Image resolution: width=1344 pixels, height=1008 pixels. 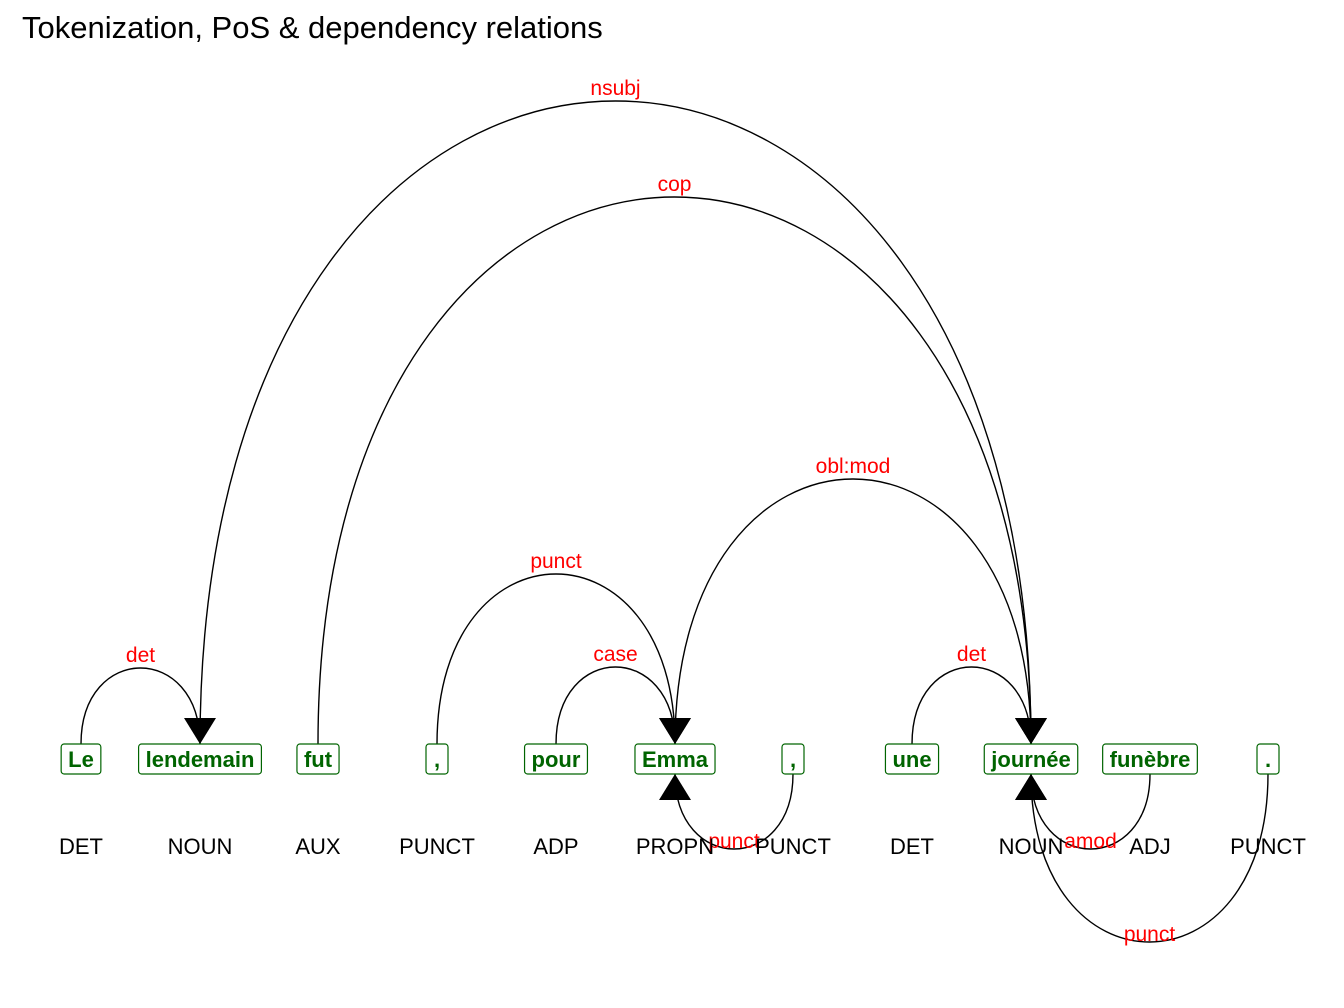 I want to click on token: lendemain, so click(x=200, y=759).